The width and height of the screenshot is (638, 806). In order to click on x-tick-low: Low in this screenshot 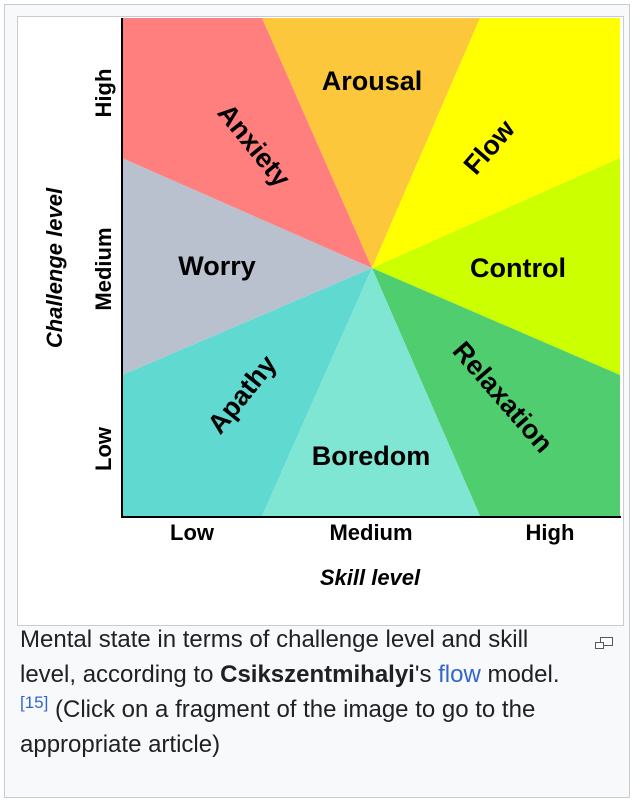, I will do `click(192, 532)`.